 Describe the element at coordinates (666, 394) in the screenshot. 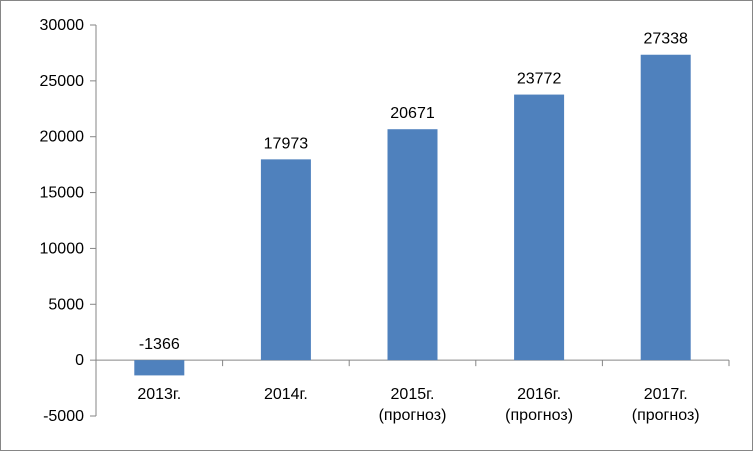

I see `x-category-label: 2017г.` at that location.